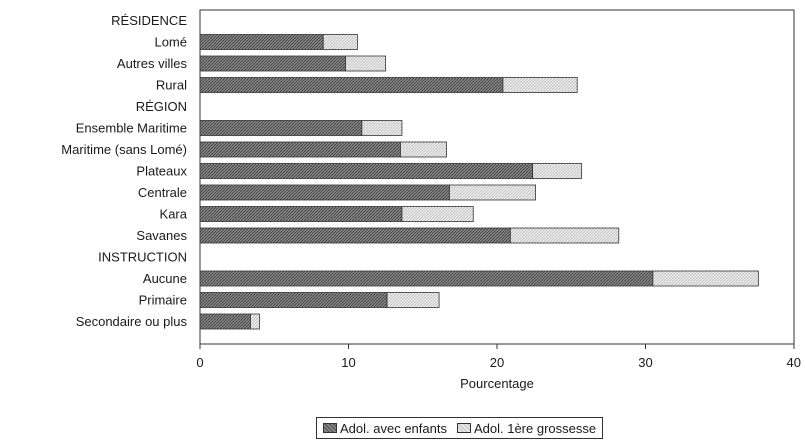 Image resolution: width=805 pixels, height=440 pixels. Describe the element at coordinates (437, 214) in the screenshot. I see `bar-kara-adol-1ere-grossesse` at that location.